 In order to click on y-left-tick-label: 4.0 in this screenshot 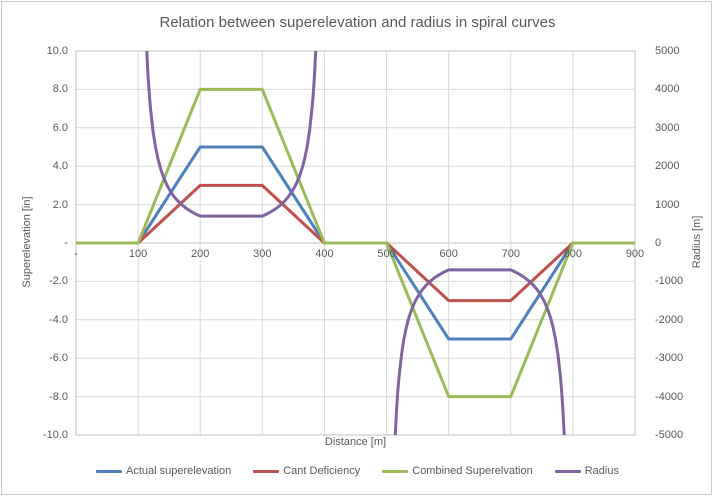, I will do `click(60, 166)`.